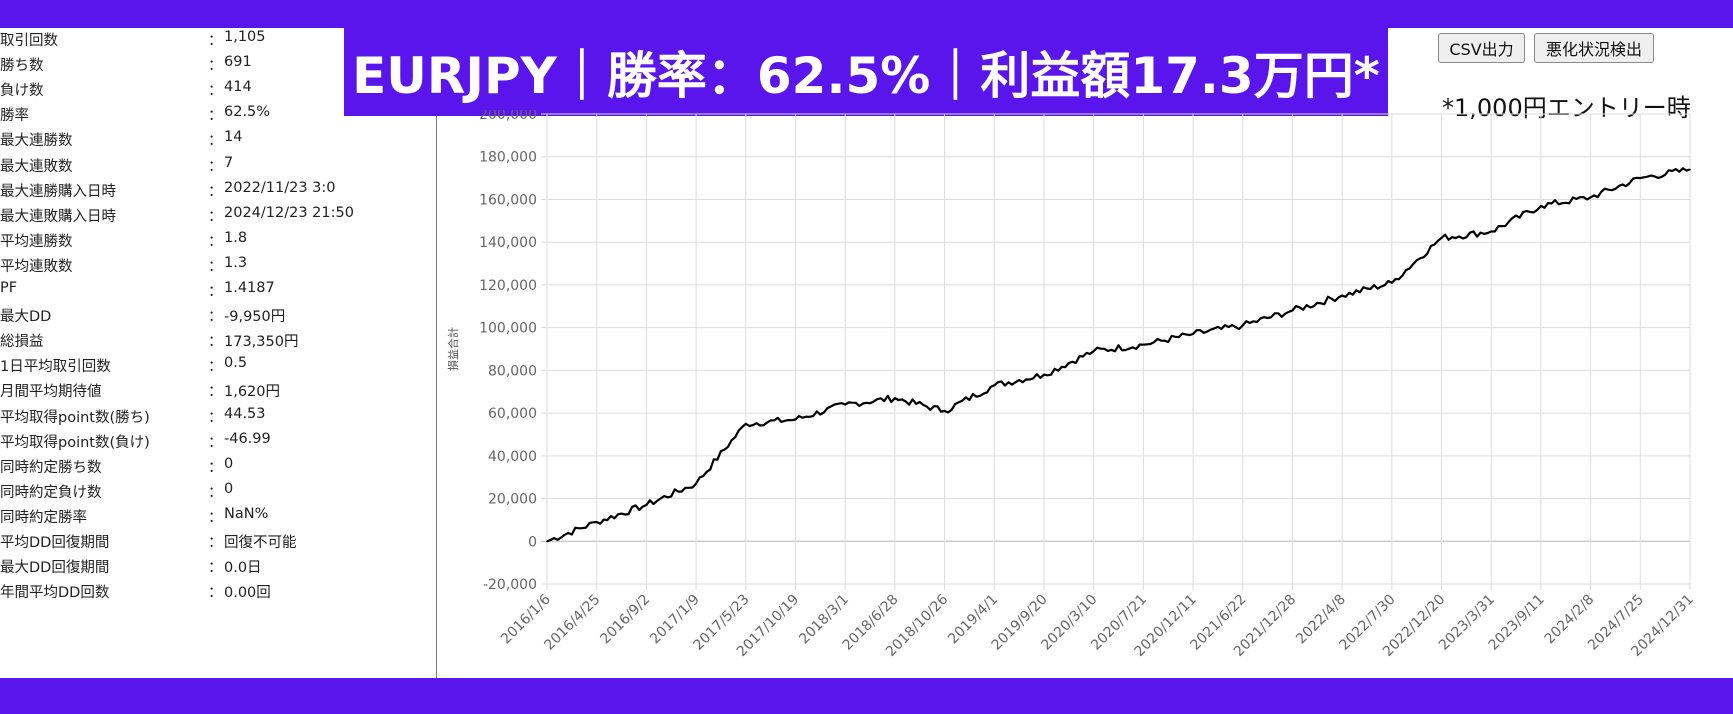 This screenshot has height=714, width=1733. I want to click on stat-value: 2024/12/23 21:50, so click(289, 213).